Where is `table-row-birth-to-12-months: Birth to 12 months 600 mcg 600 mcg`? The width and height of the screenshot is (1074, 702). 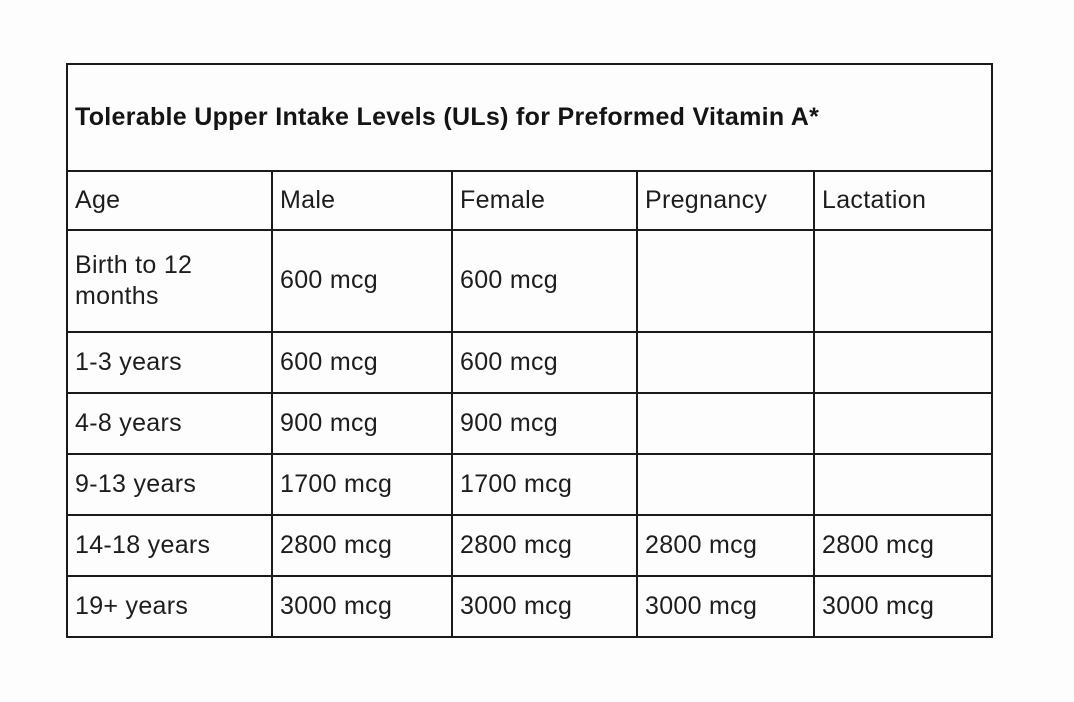 table-row-birth-to-12-months: Birth to 12 months 600 mcg 600 mcg is located at coordinates (530, 281).